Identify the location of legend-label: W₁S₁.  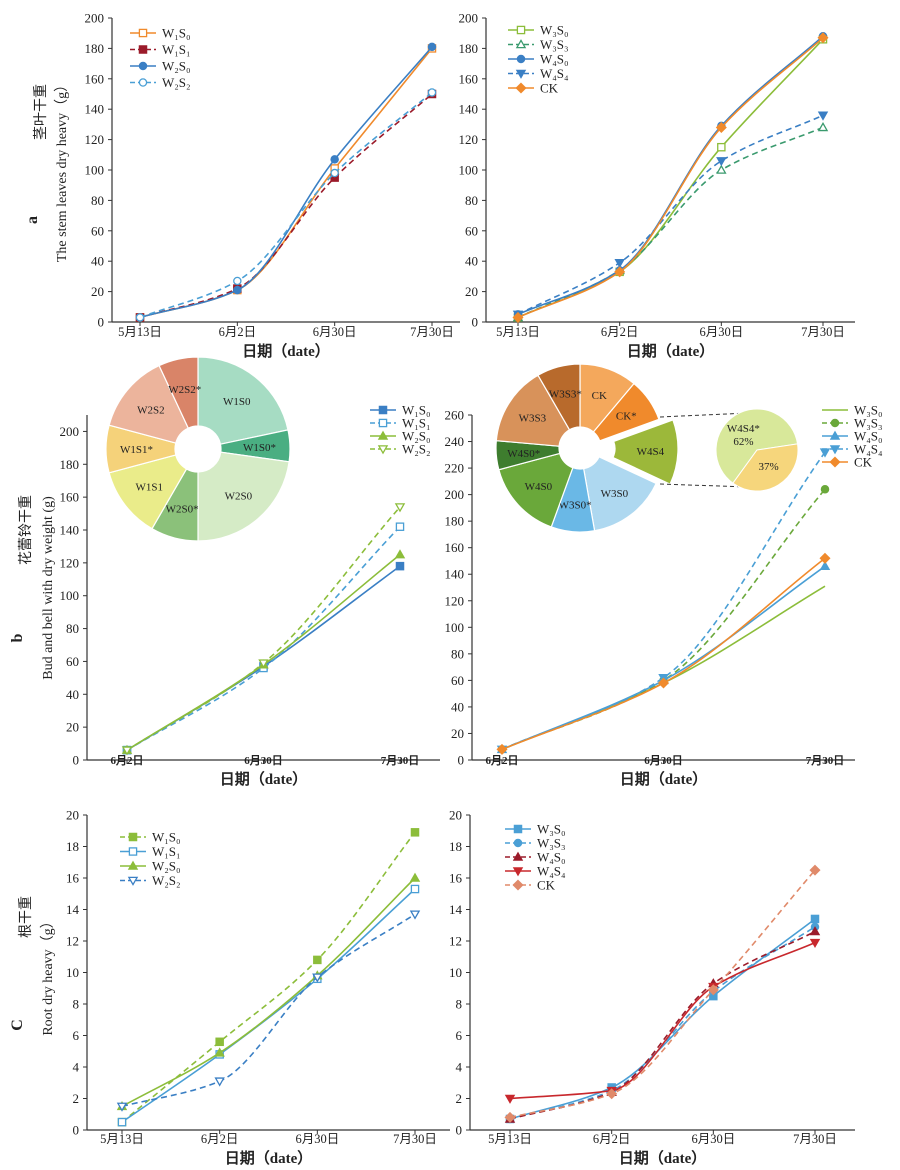
(176, 49).